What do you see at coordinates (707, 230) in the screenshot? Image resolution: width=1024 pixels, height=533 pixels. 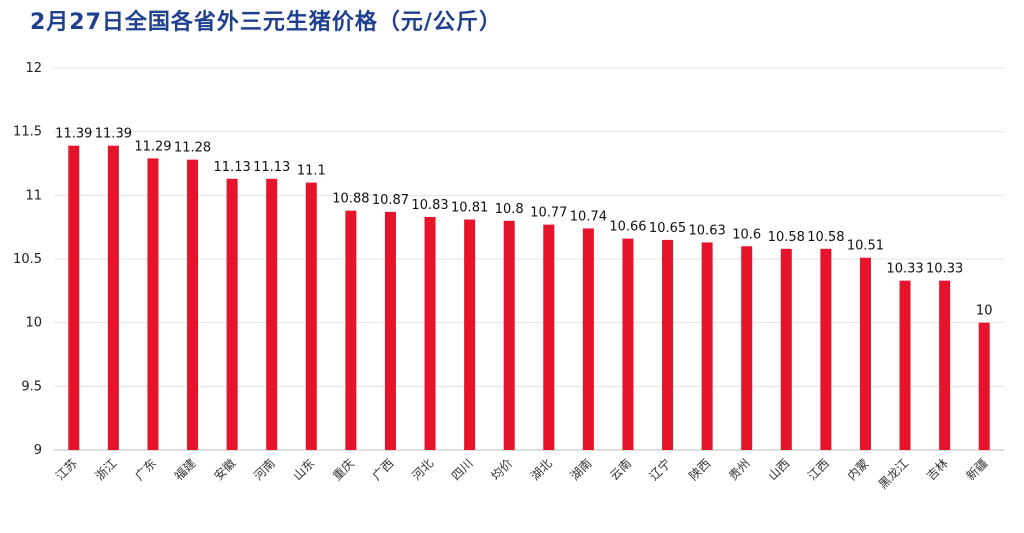 I see `data-label: 10.63` at bounding box center [707, 230].